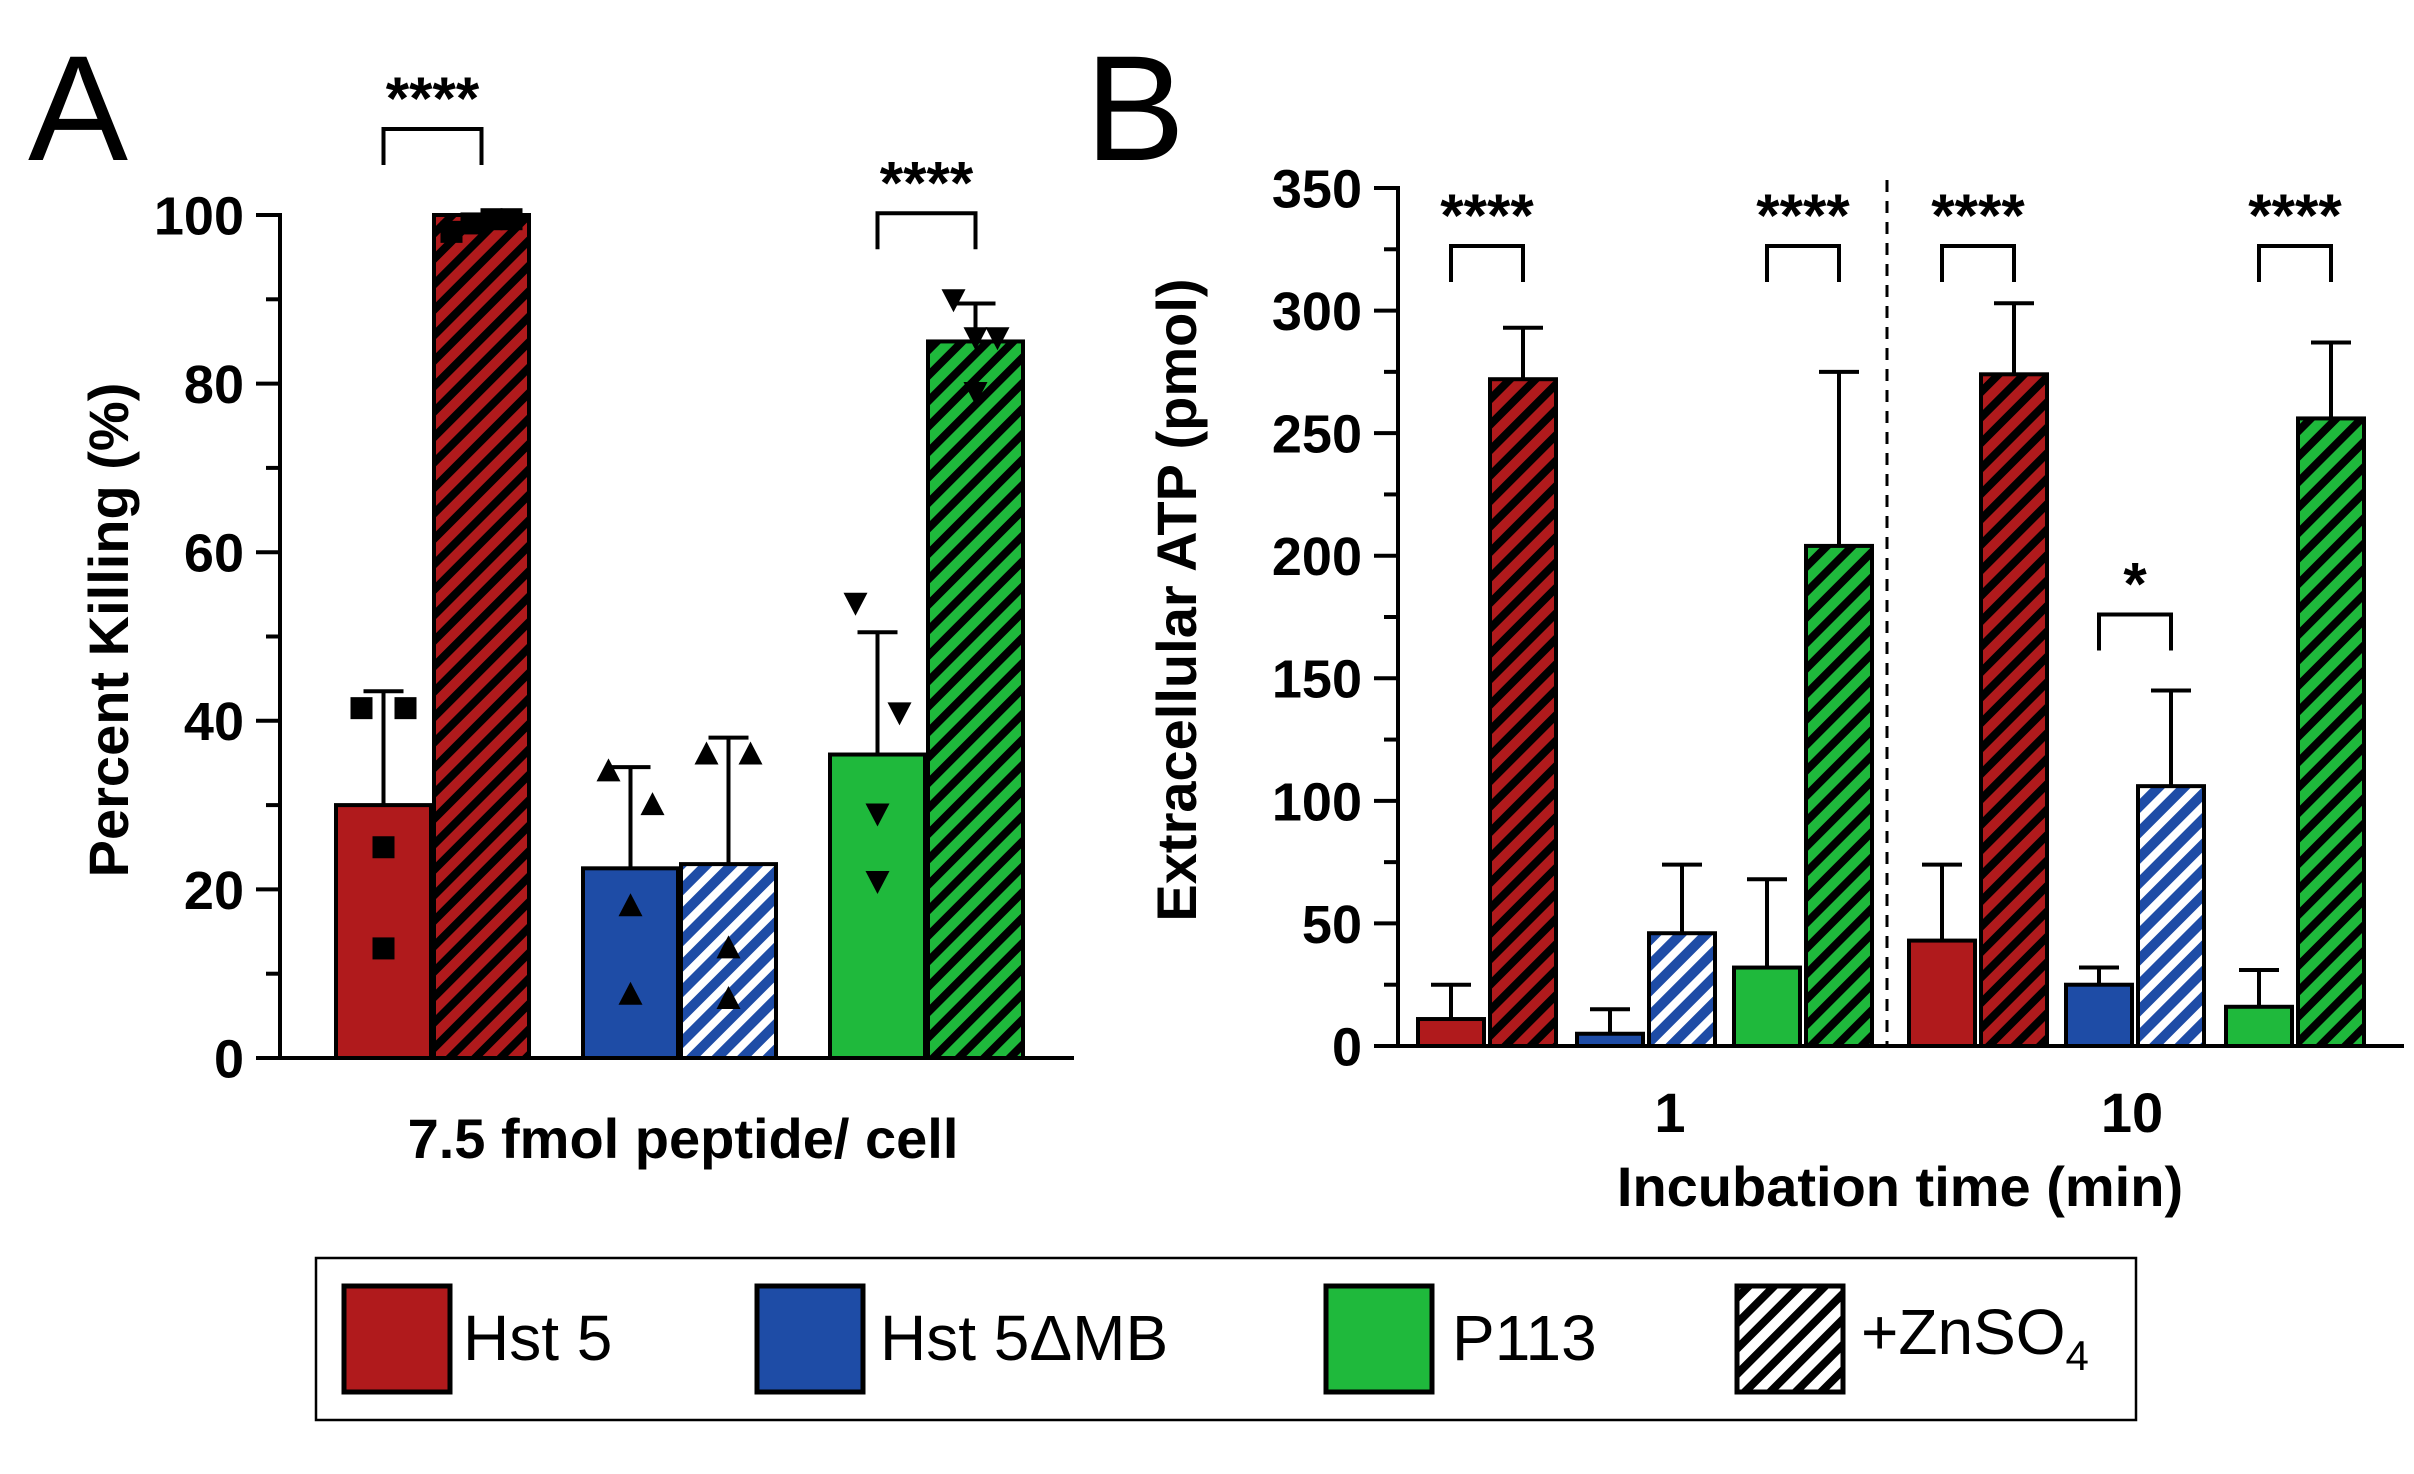  I want to click on significance-label-a0: ****, so click(433, 98).